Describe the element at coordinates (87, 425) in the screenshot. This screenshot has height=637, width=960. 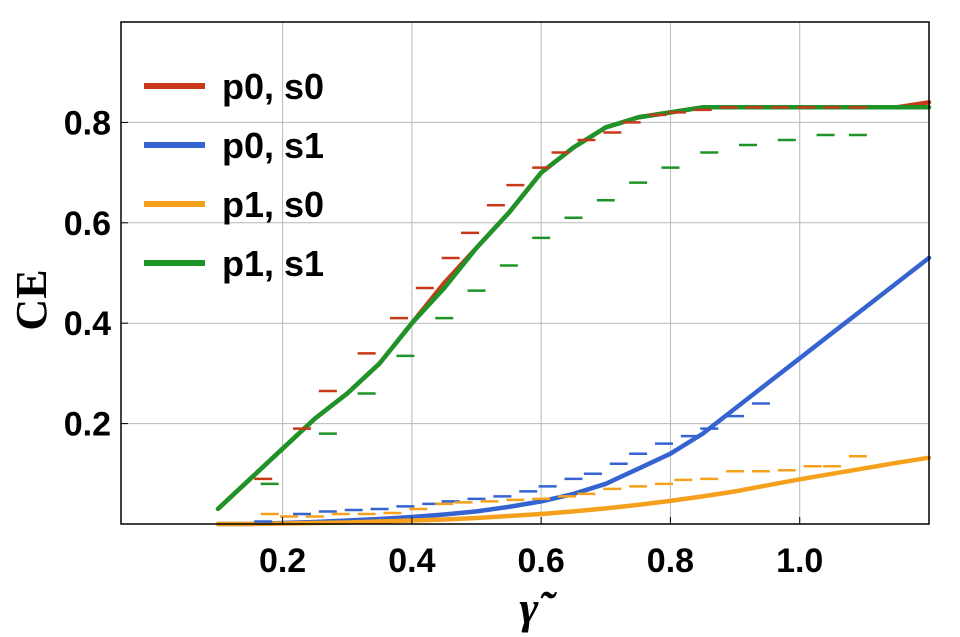
I see `y-tick-label: 0.2` at that location.